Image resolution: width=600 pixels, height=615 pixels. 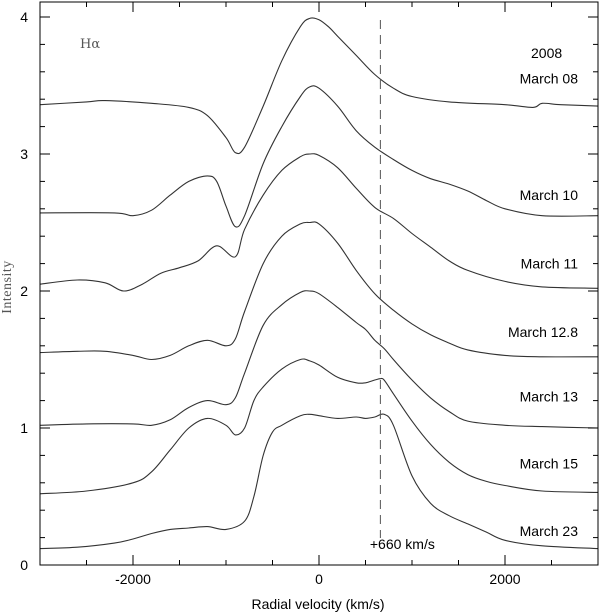 What do you see at coordinates (24, 17) in the screenshot?
I see `y-tick-label: 4` at bounding box center [24, 17].